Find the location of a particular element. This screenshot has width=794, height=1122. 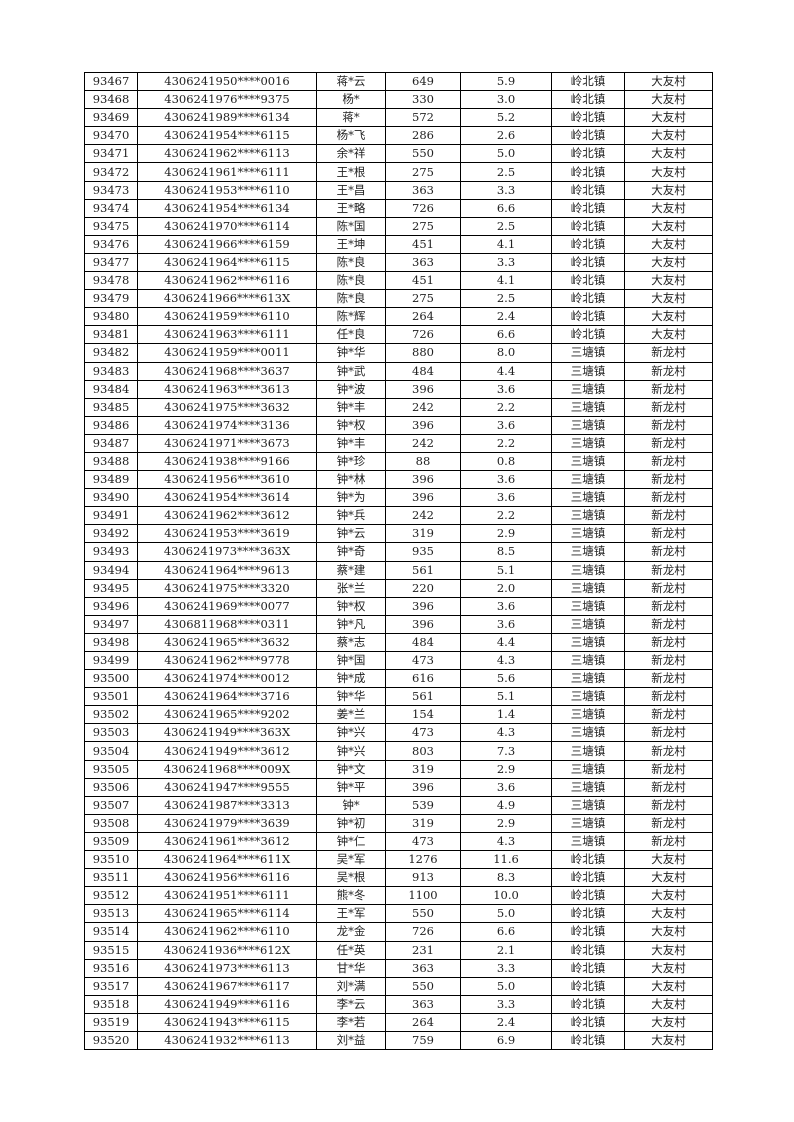

cell-id-number: 4306241964****9613 is located at coordinates (227, 570).